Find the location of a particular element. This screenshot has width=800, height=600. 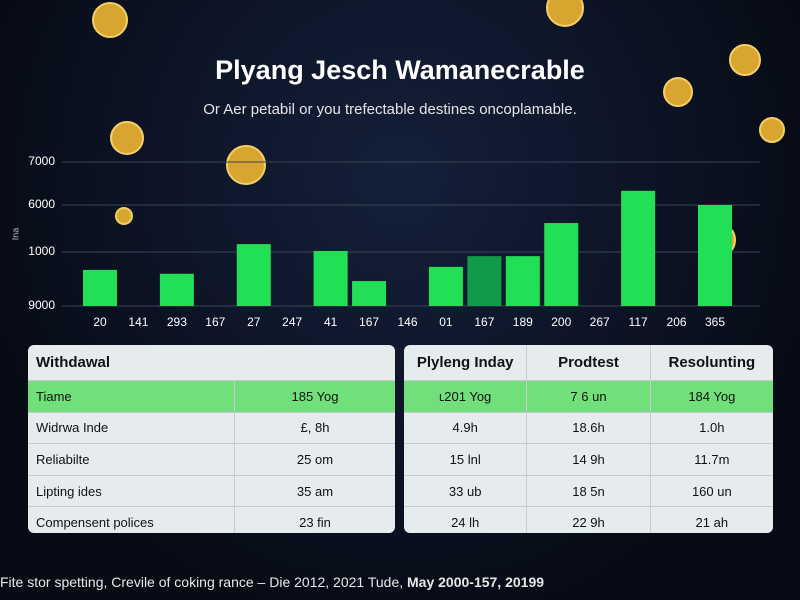

table-cell: 21 ah is located at coordinates (711, 520).